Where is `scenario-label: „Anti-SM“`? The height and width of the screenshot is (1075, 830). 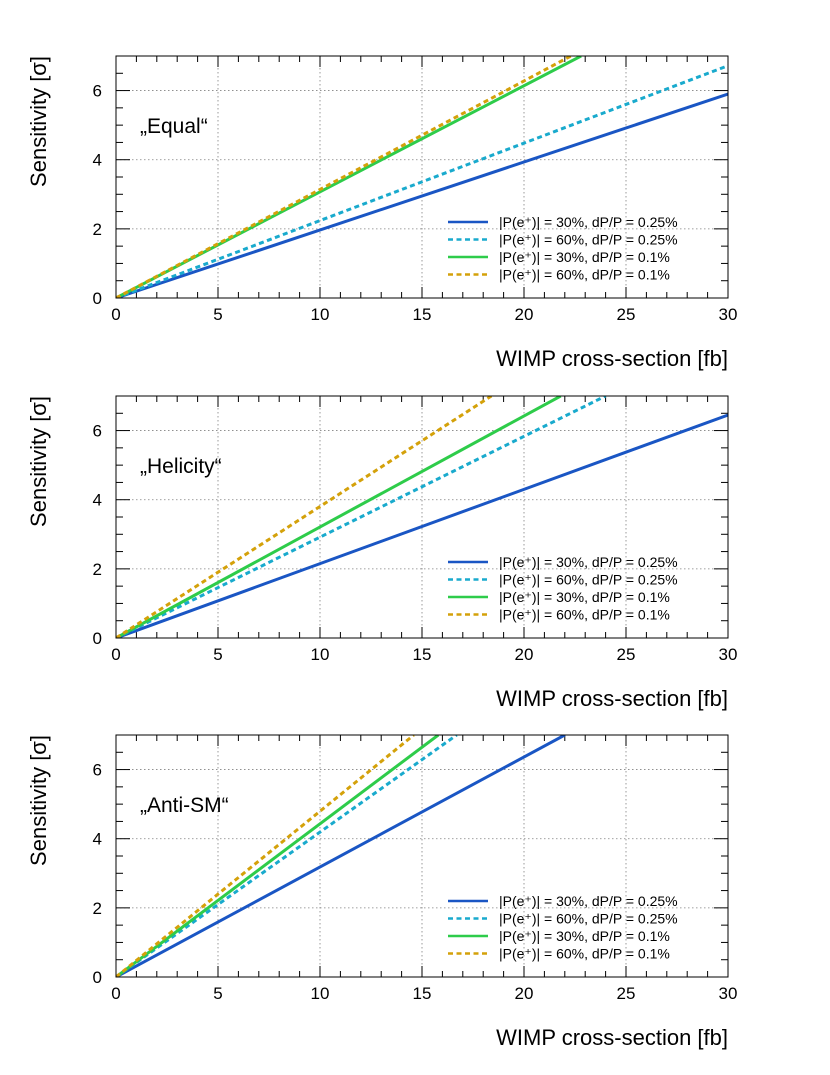 scenario-label: „Anti-SM“ is located at coordinates (184, 805).